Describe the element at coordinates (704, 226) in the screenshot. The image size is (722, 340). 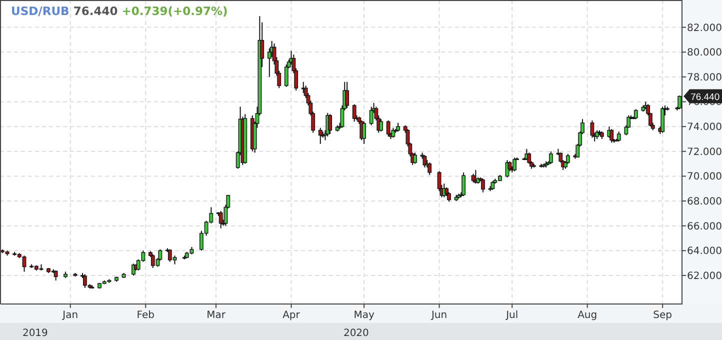
I see `y-tick-label: 66.000` at that location.